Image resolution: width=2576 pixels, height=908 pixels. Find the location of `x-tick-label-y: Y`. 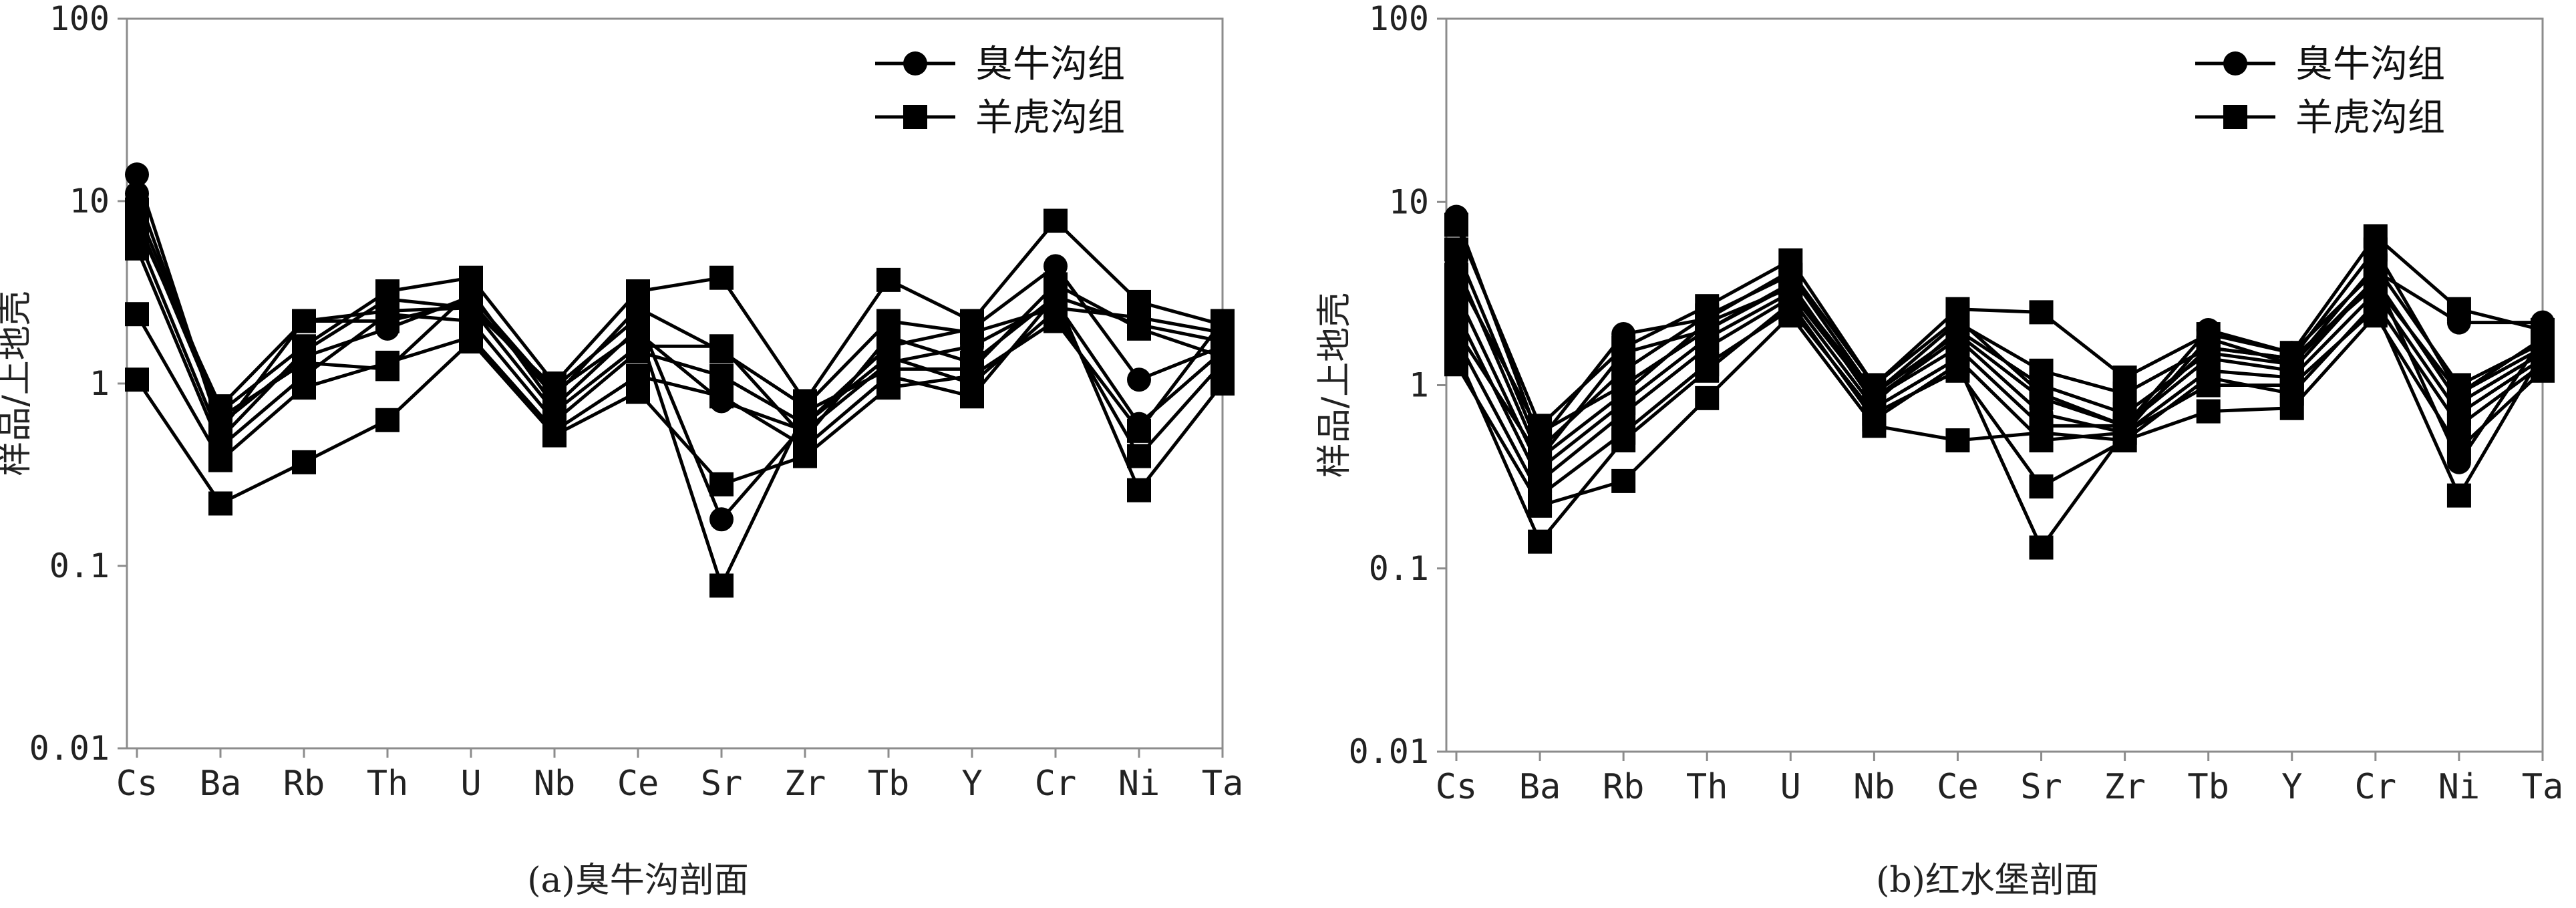

x-tick-label-y: Y is located at coordinates (971, 784).